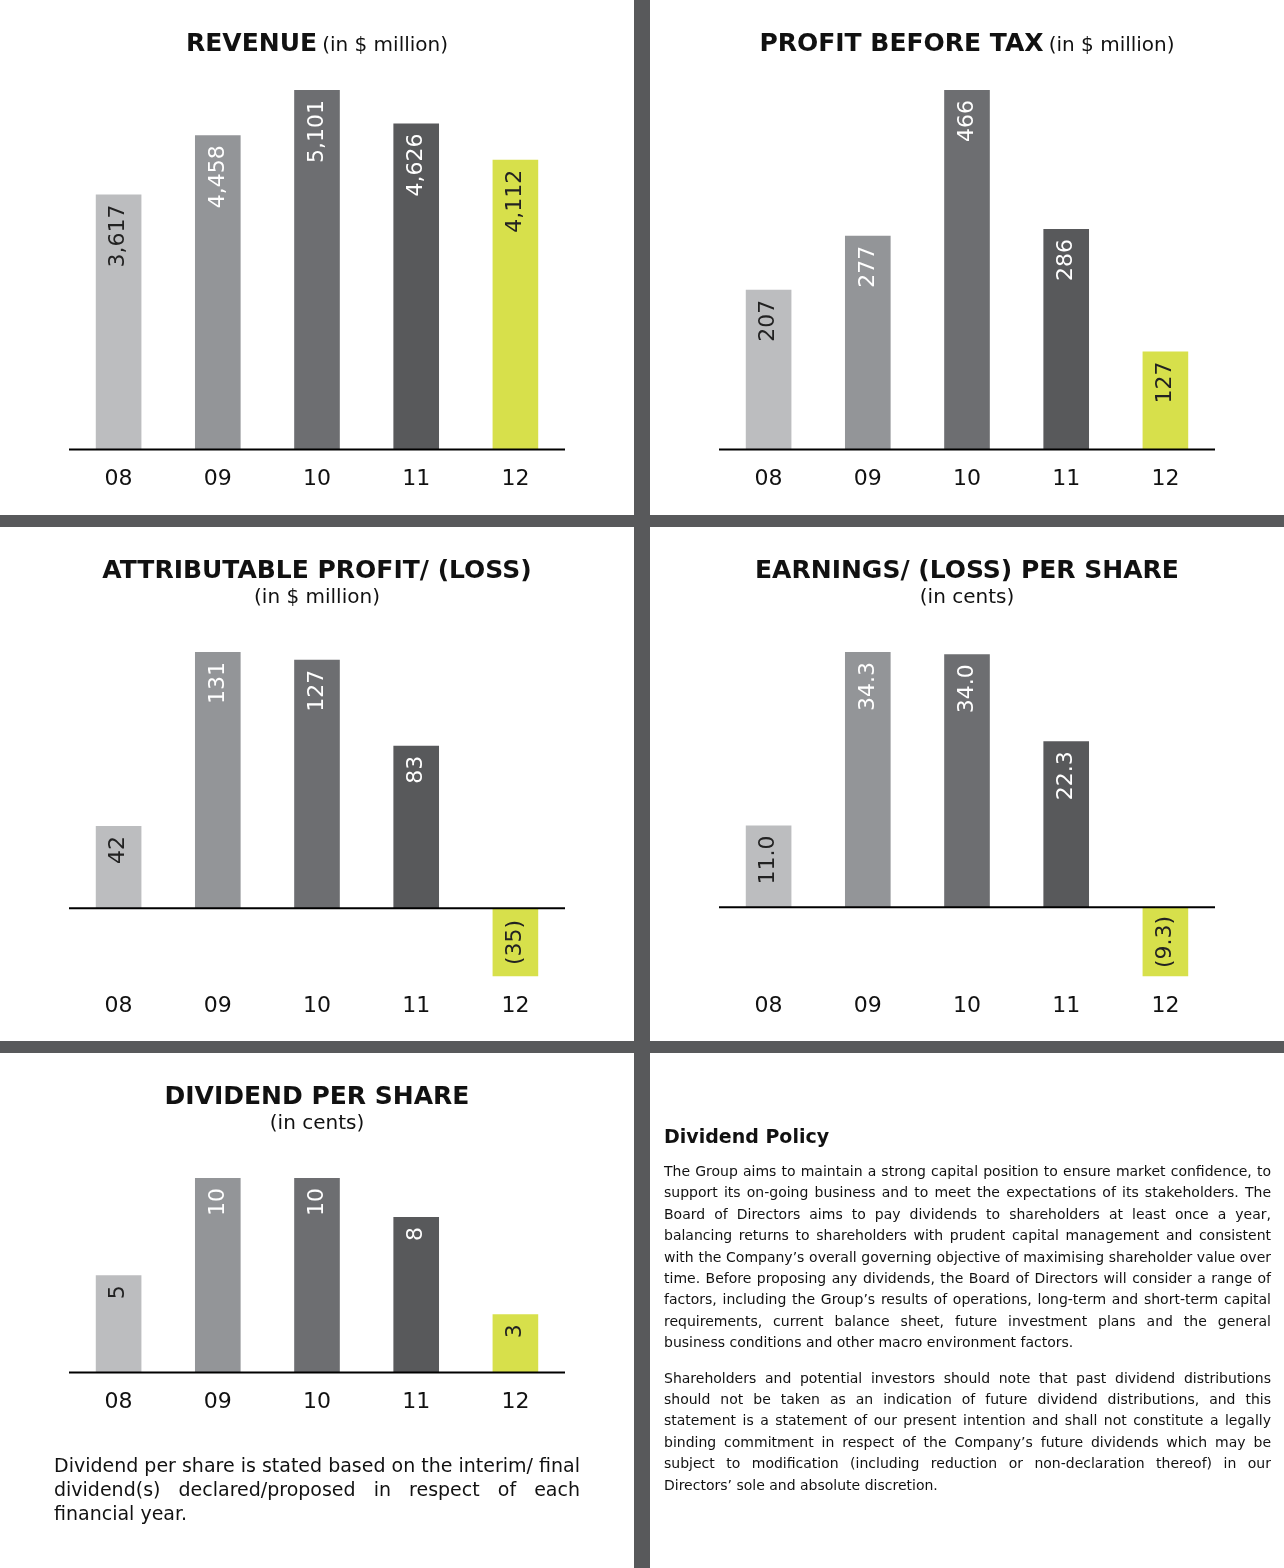 This screenshot has height=1568, width=1284. Describe the element at coordinates (1064, 776) in the screenshot. I see `data-label: 22.3` at that location.